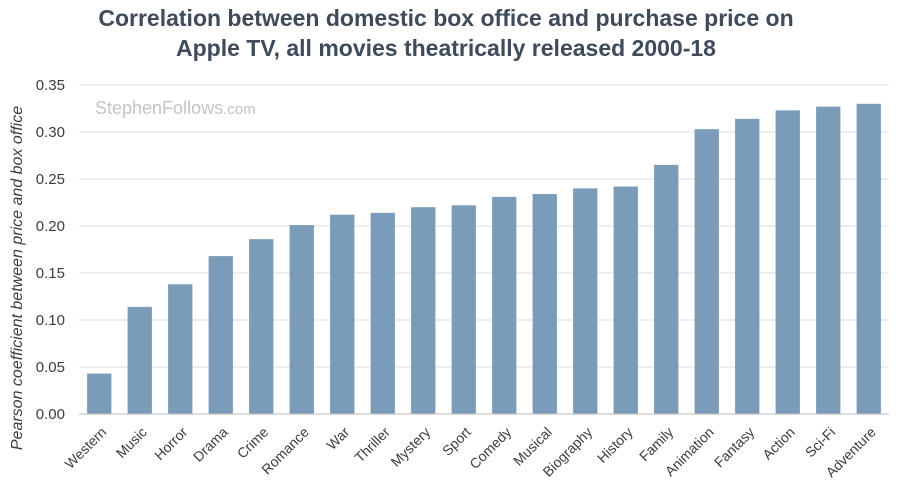  I want to click on x-tick-label: Western, so click(85, 448).